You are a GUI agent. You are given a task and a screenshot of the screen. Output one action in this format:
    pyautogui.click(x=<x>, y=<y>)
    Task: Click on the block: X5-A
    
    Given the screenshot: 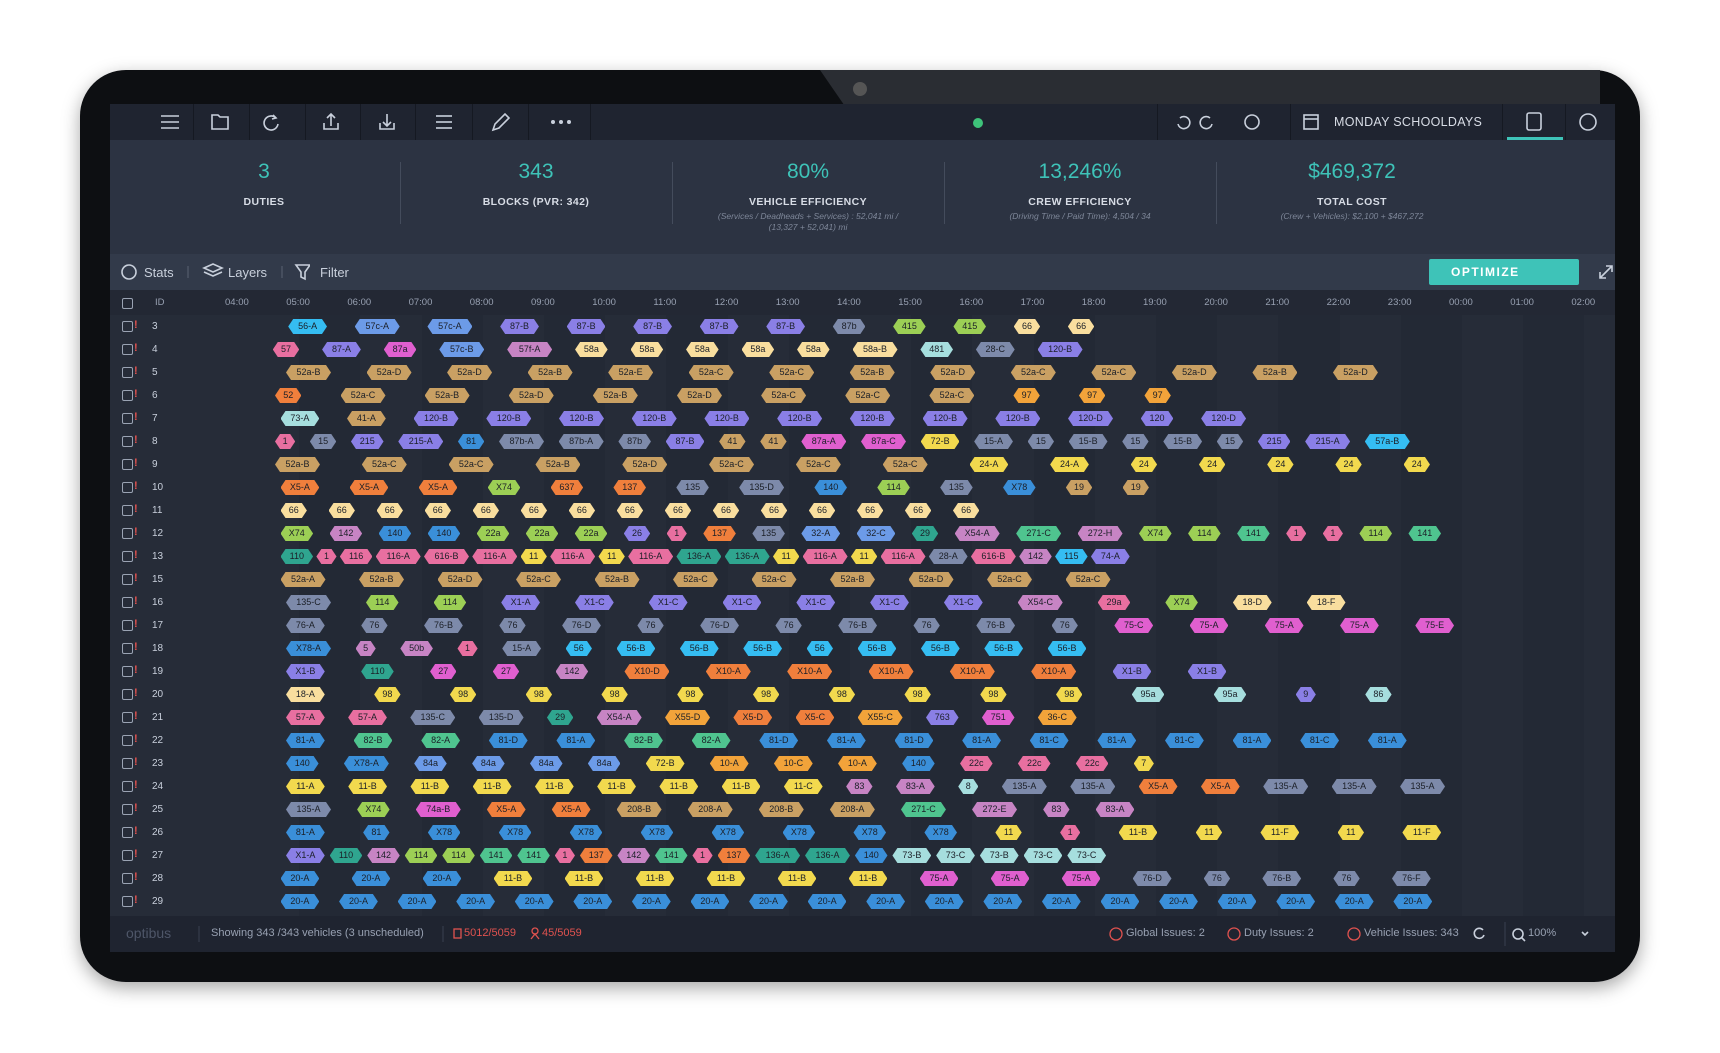 What is the action you would take?
    pyautogui.click(x=300, y=487)
    